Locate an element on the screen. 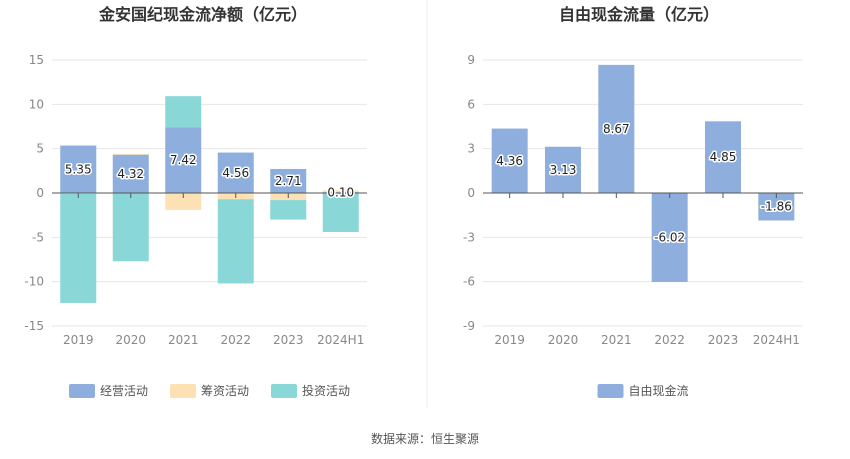 The height and width of the screenshot is (459, 850). y-tick-label: 3 is located at coordinates (471, 149).